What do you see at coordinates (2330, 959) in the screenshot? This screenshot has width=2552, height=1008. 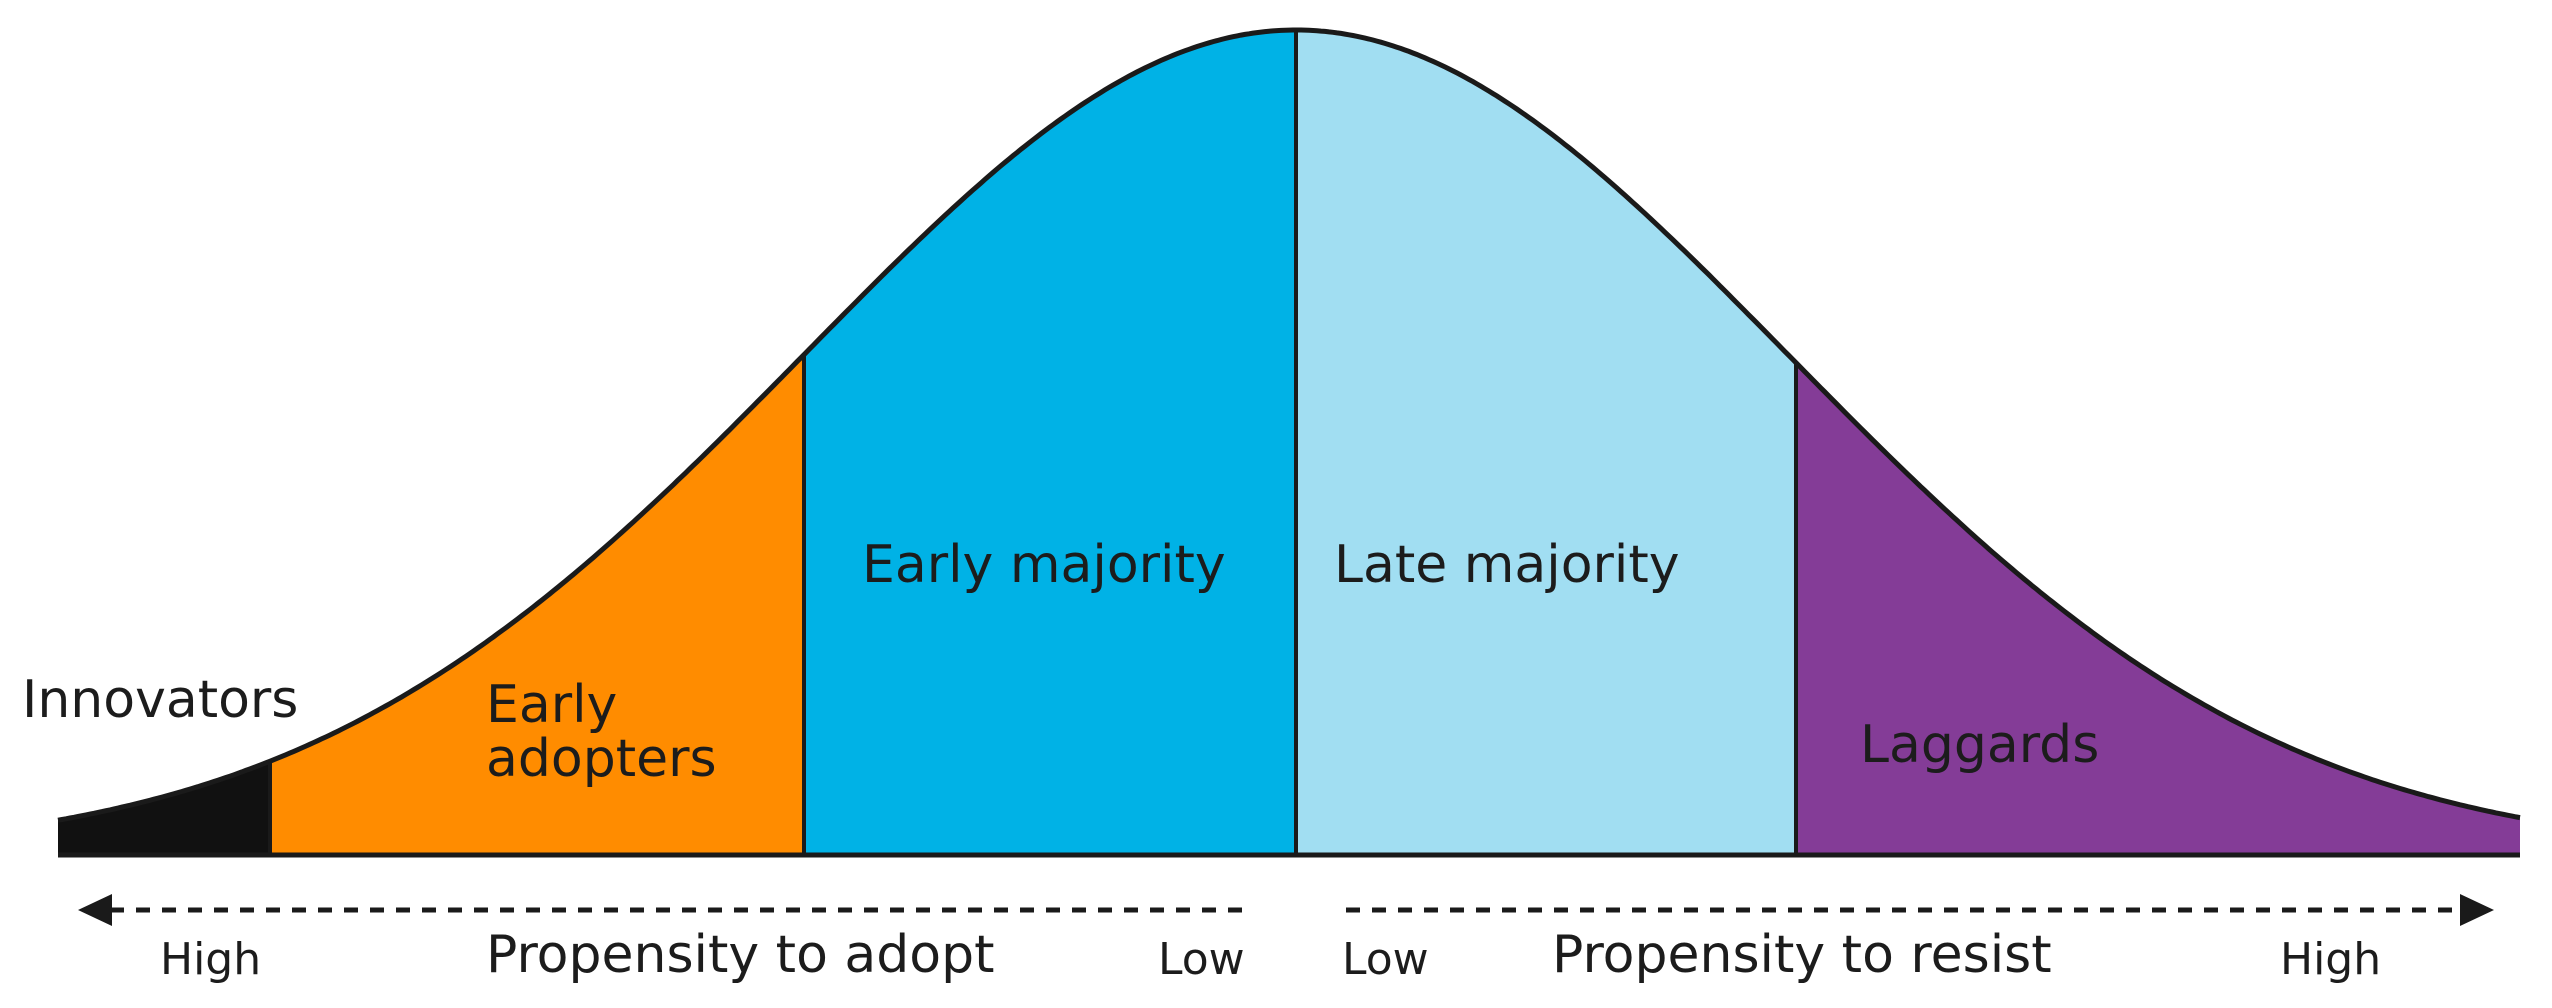 I see `resist-high-label: High` at bounding box center [2330, 959].